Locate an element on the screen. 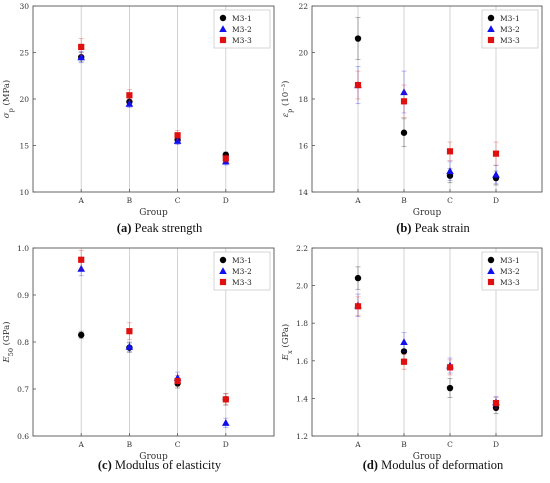 This screenshot has height=483, width=550. y-tick-label: 22 is located at coordinates (303, 6).